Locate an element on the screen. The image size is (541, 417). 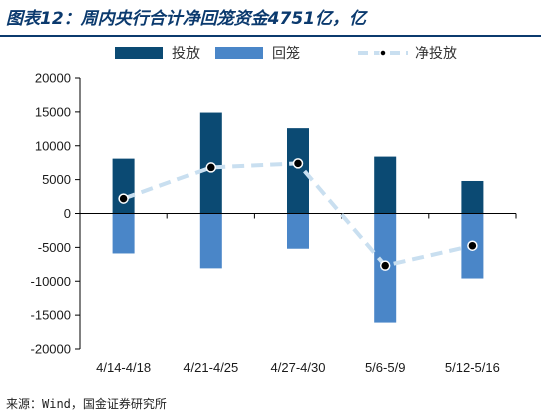
chart-title: 图表12：周内央行合计净回笼资金4751亿，亿 is located at coordinates (186, 19).